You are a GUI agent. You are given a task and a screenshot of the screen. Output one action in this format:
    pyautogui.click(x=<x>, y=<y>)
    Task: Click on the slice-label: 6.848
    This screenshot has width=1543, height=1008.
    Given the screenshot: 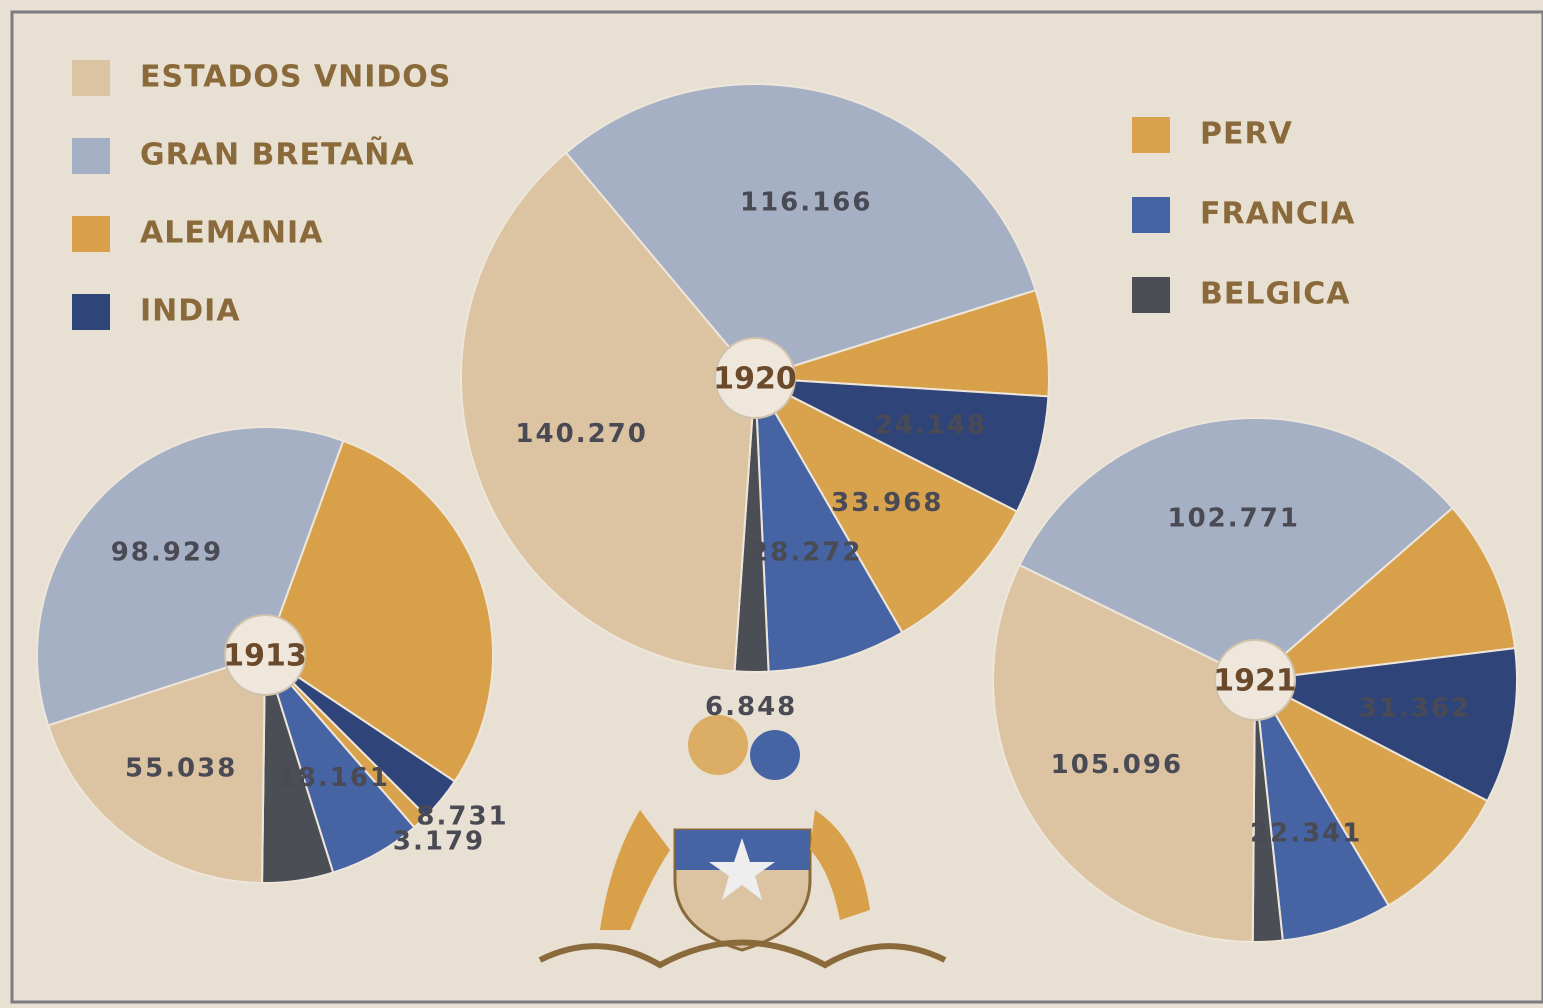 What is the action you would take?
    pyautogui.click(x=751, y=707)
    